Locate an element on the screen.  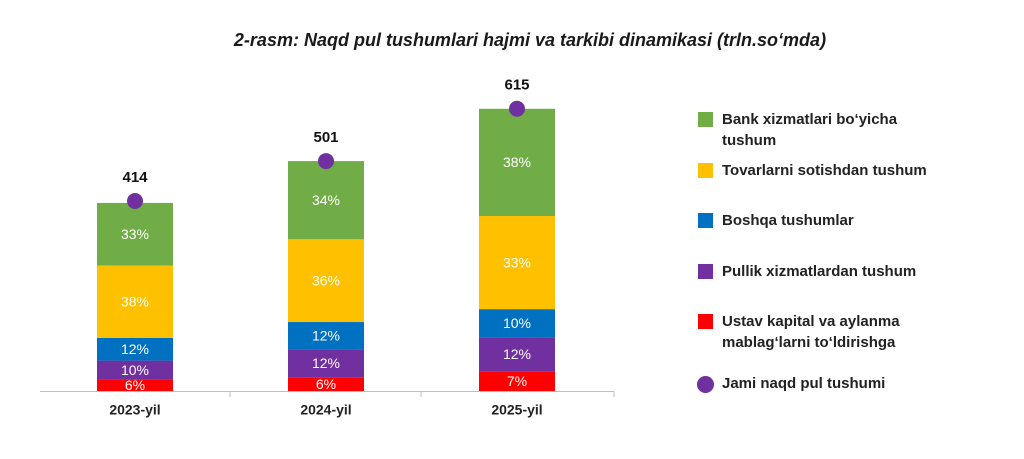
legend-item: Tovarlarni sotishdan tushum is located at coordinates (846, 176).